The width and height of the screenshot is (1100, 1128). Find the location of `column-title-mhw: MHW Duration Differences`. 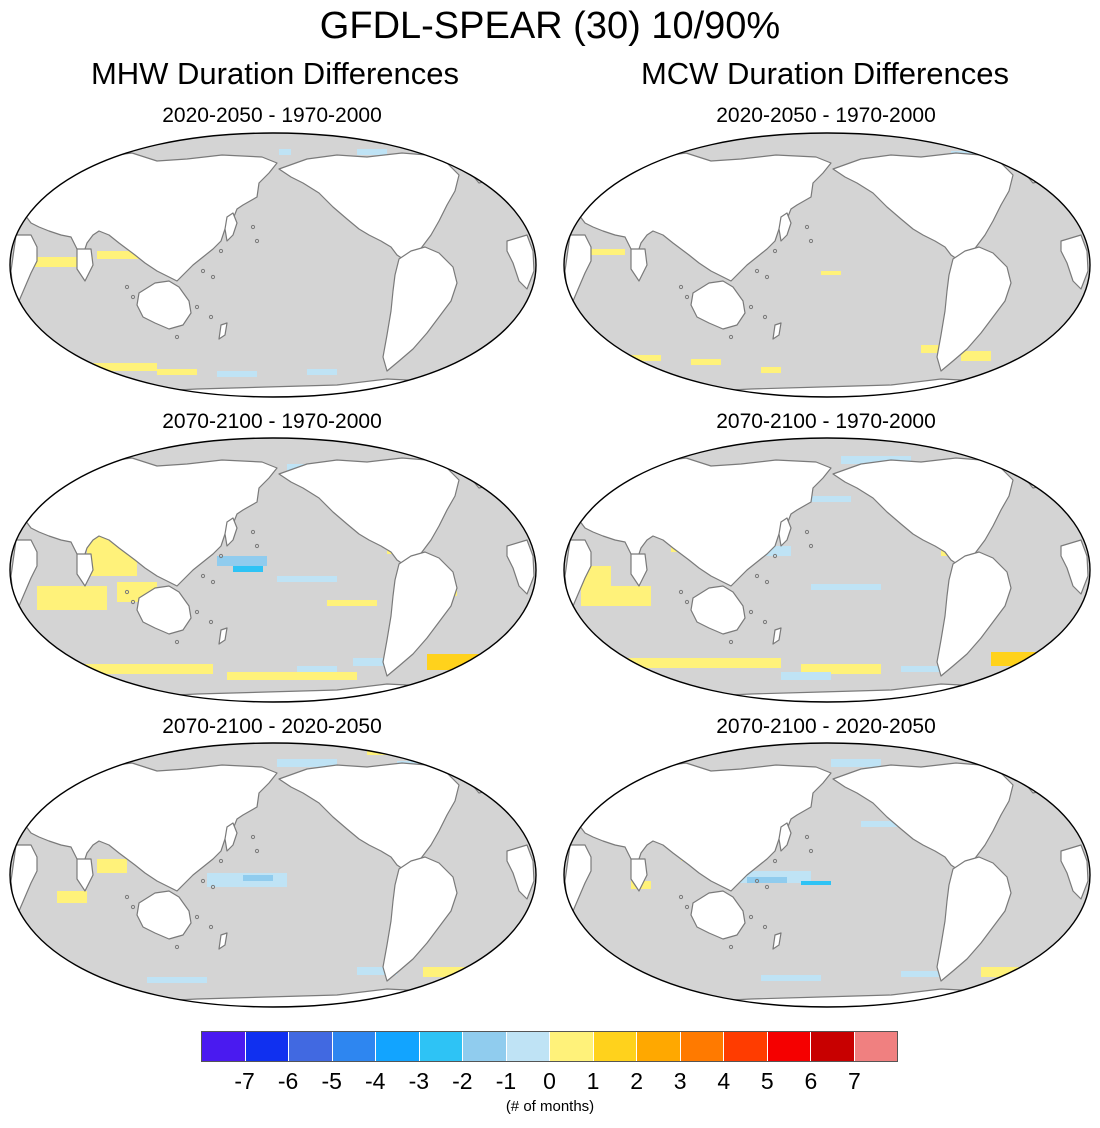

column-title-mhw: MHW Duration Differences is located at coordinates (275, 73).